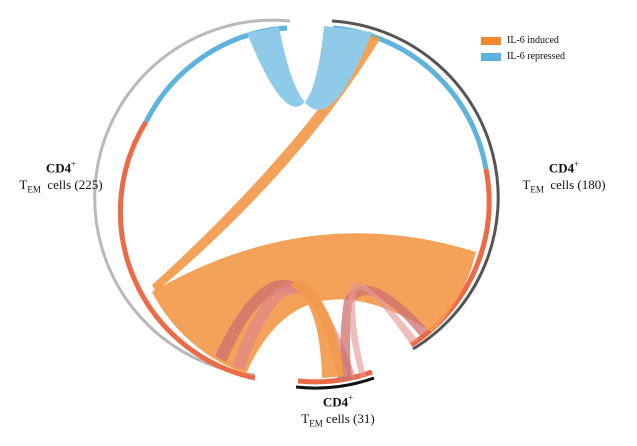 The width and height of the screenshot is (637, 446). What do you see at coordinates (351, 398) in the screenshot?
I see `group-bottom-sup: +` at bounding box center [351, 398].